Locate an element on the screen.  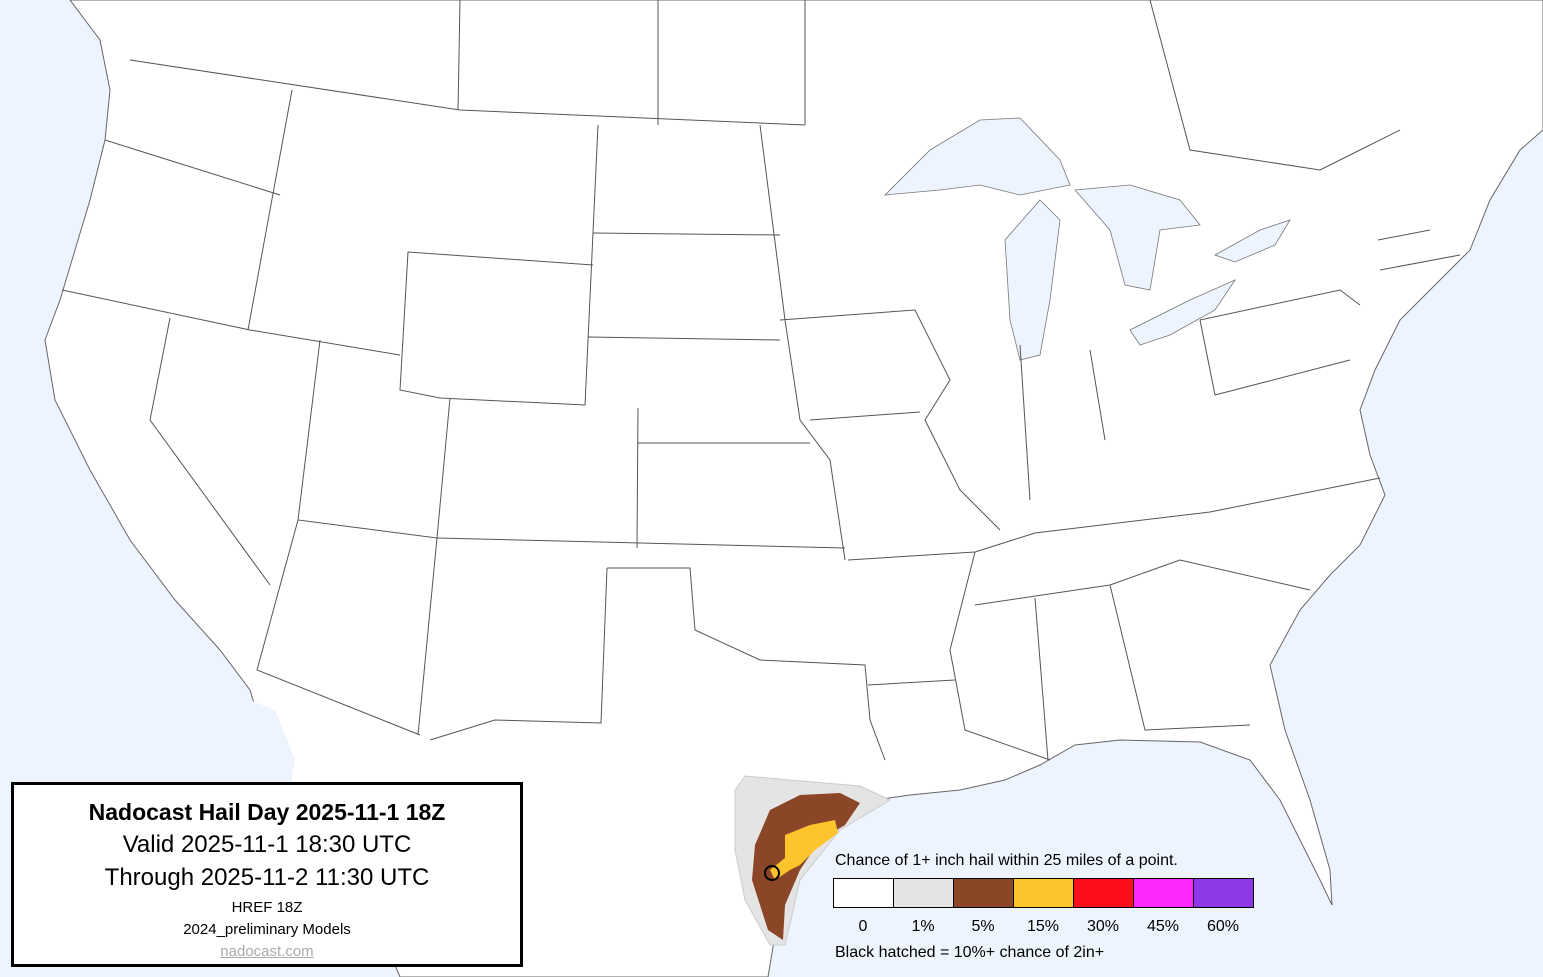
legend-label: 5% is located at coordinates (983, 926).